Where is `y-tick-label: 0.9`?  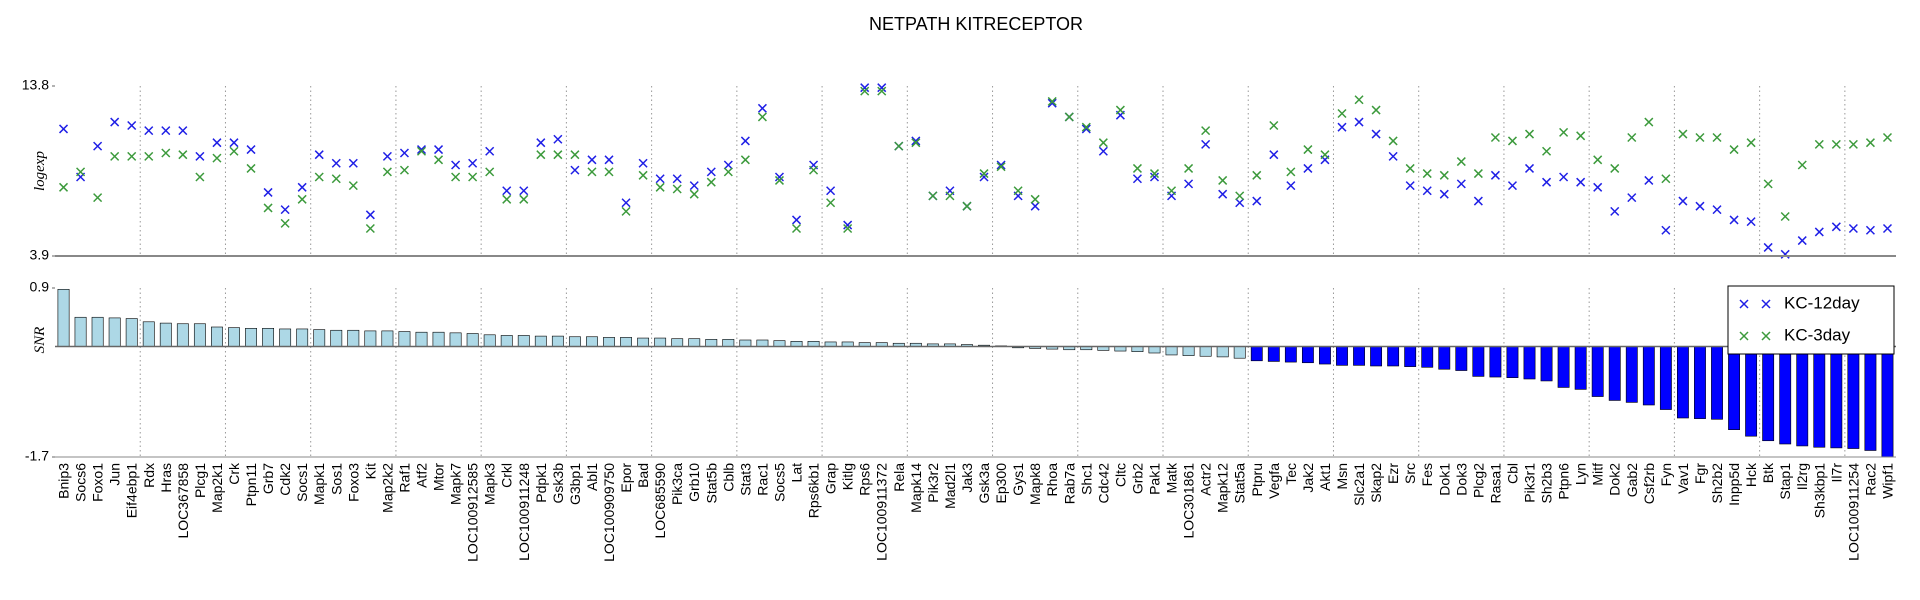
y-tick-label: 0.9 is located at coordinates (40, 287).